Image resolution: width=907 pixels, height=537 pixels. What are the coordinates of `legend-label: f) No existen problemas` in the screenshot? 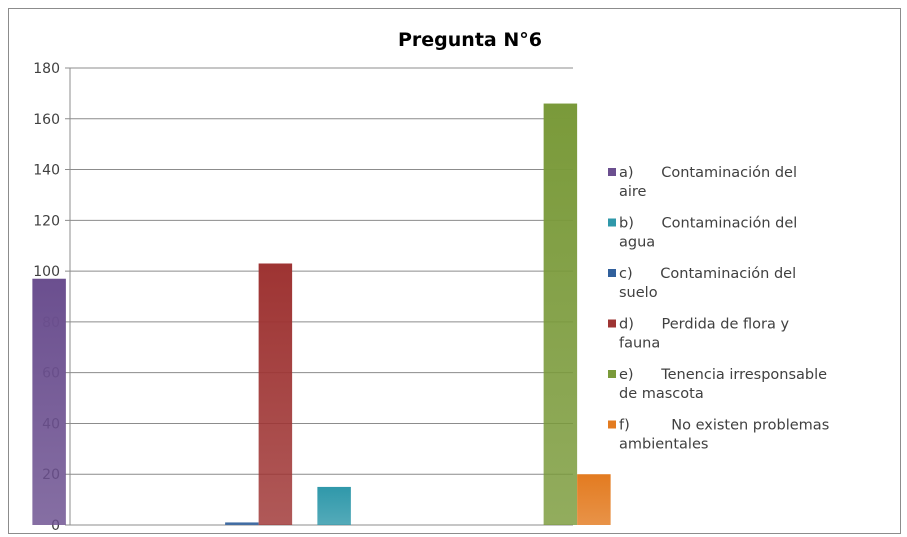 It's located at (724, 426).